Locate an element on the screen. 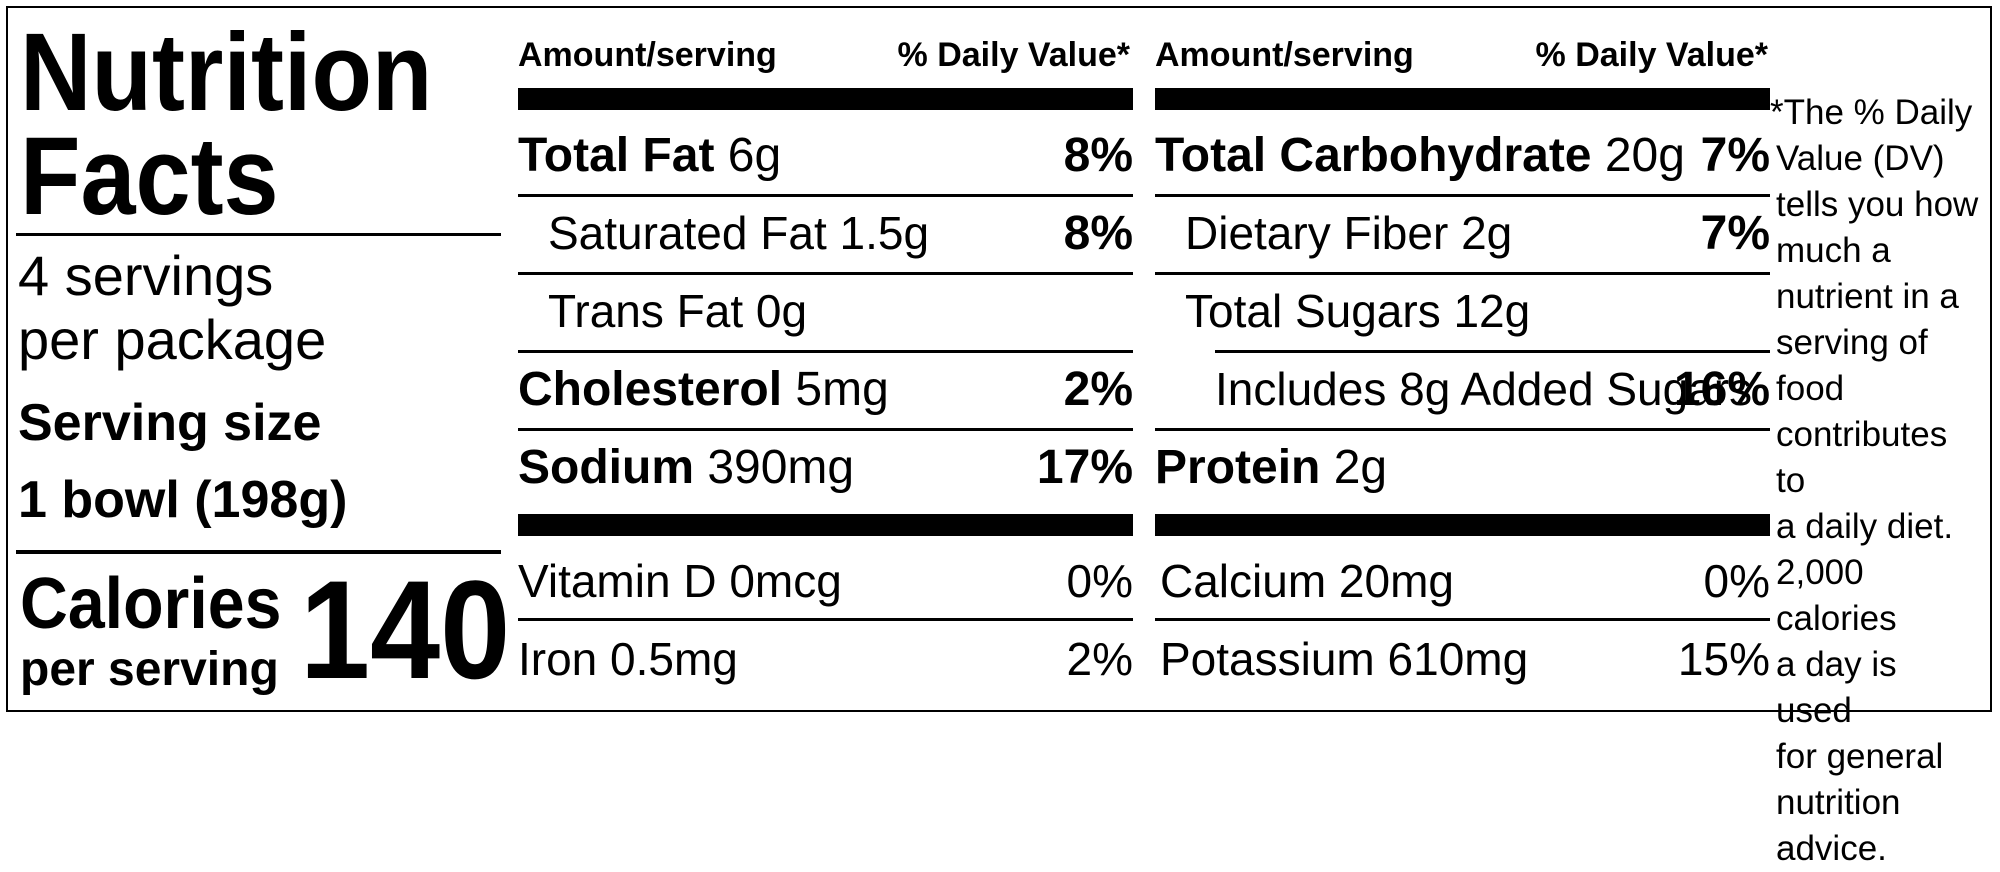 The image size is (2000, 872). footnote-line: tells you how is located at coordinates (1877, 204).